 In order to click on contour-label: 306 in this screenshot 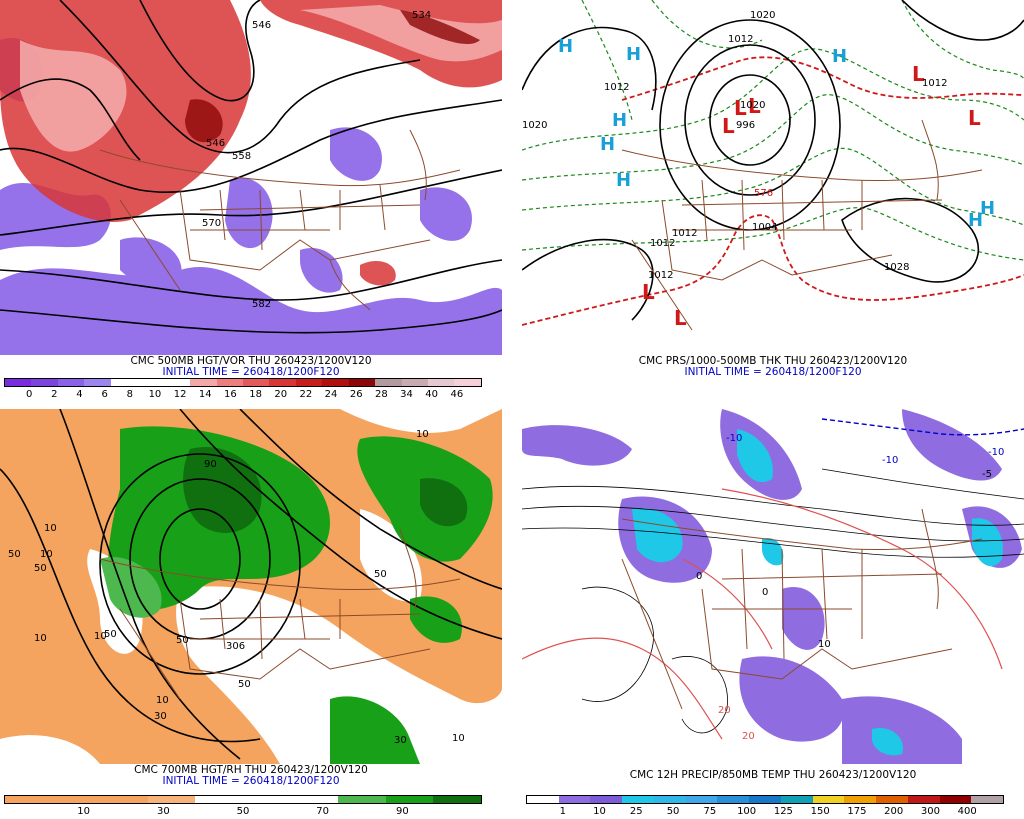, I will do `click(236, 646)`.